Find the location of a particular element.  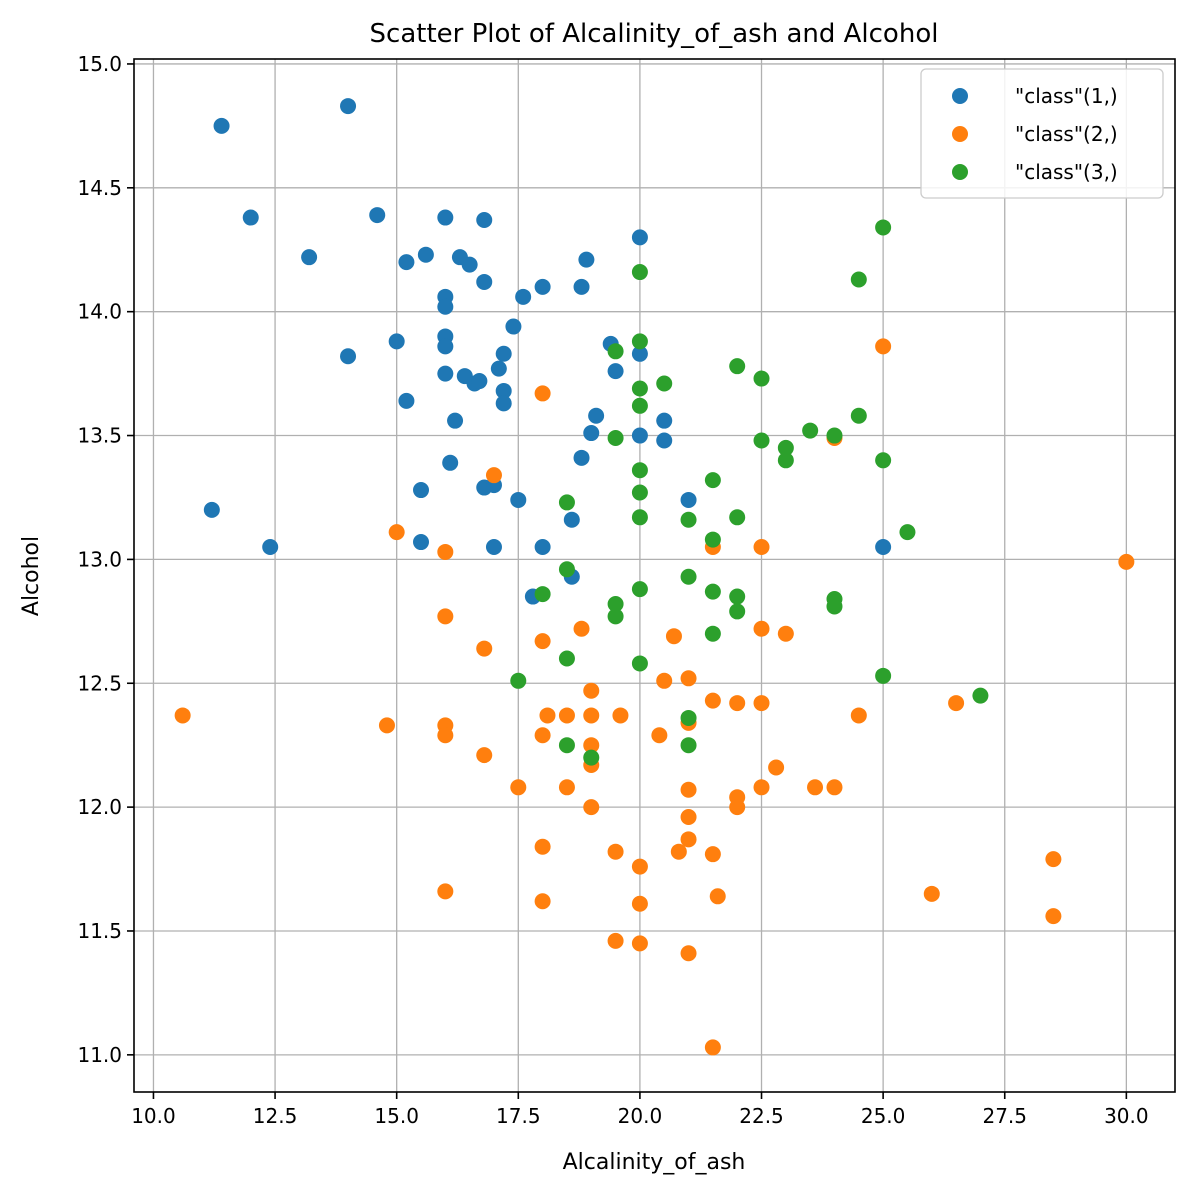

legend: "class"(1,) "class"(2,) "class"(3,) is located at coordinates (1042, 133).